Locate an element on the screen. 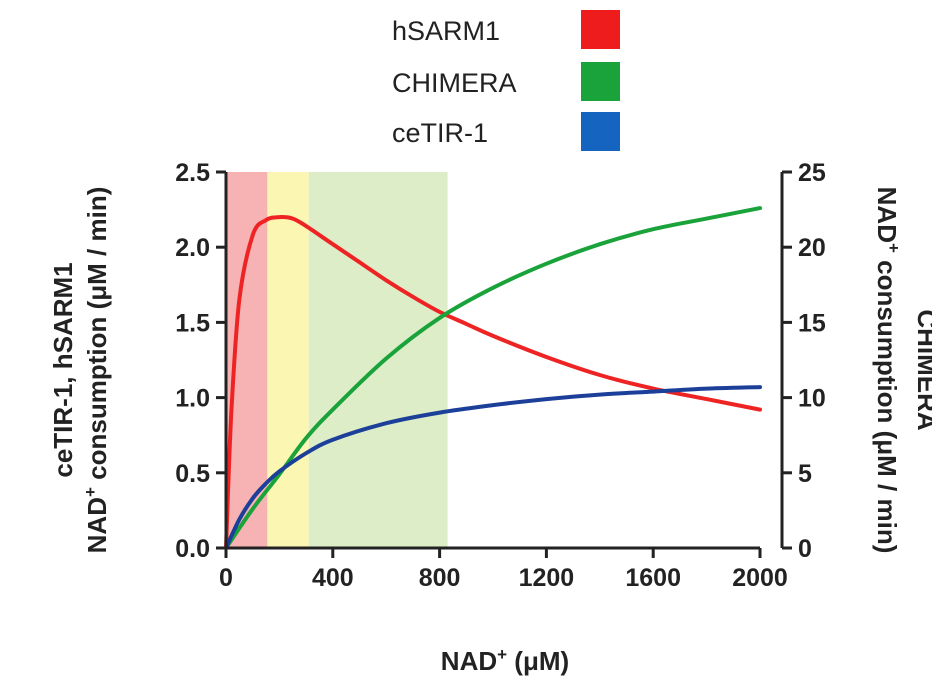 This screenshot has height=684, width=932. right-y-tick-label: 20 is located at coordinates (812, 248).